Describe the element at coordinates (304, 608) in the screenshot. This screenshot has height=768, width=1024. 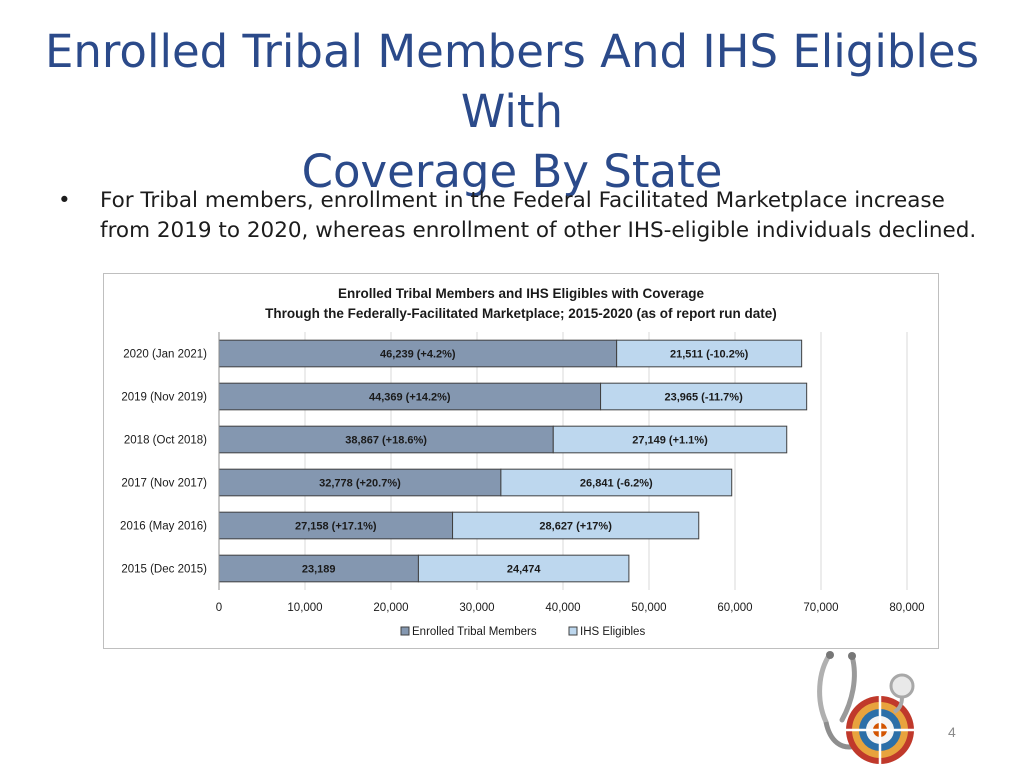
I see `x-tick-label: 10,000` at that location.